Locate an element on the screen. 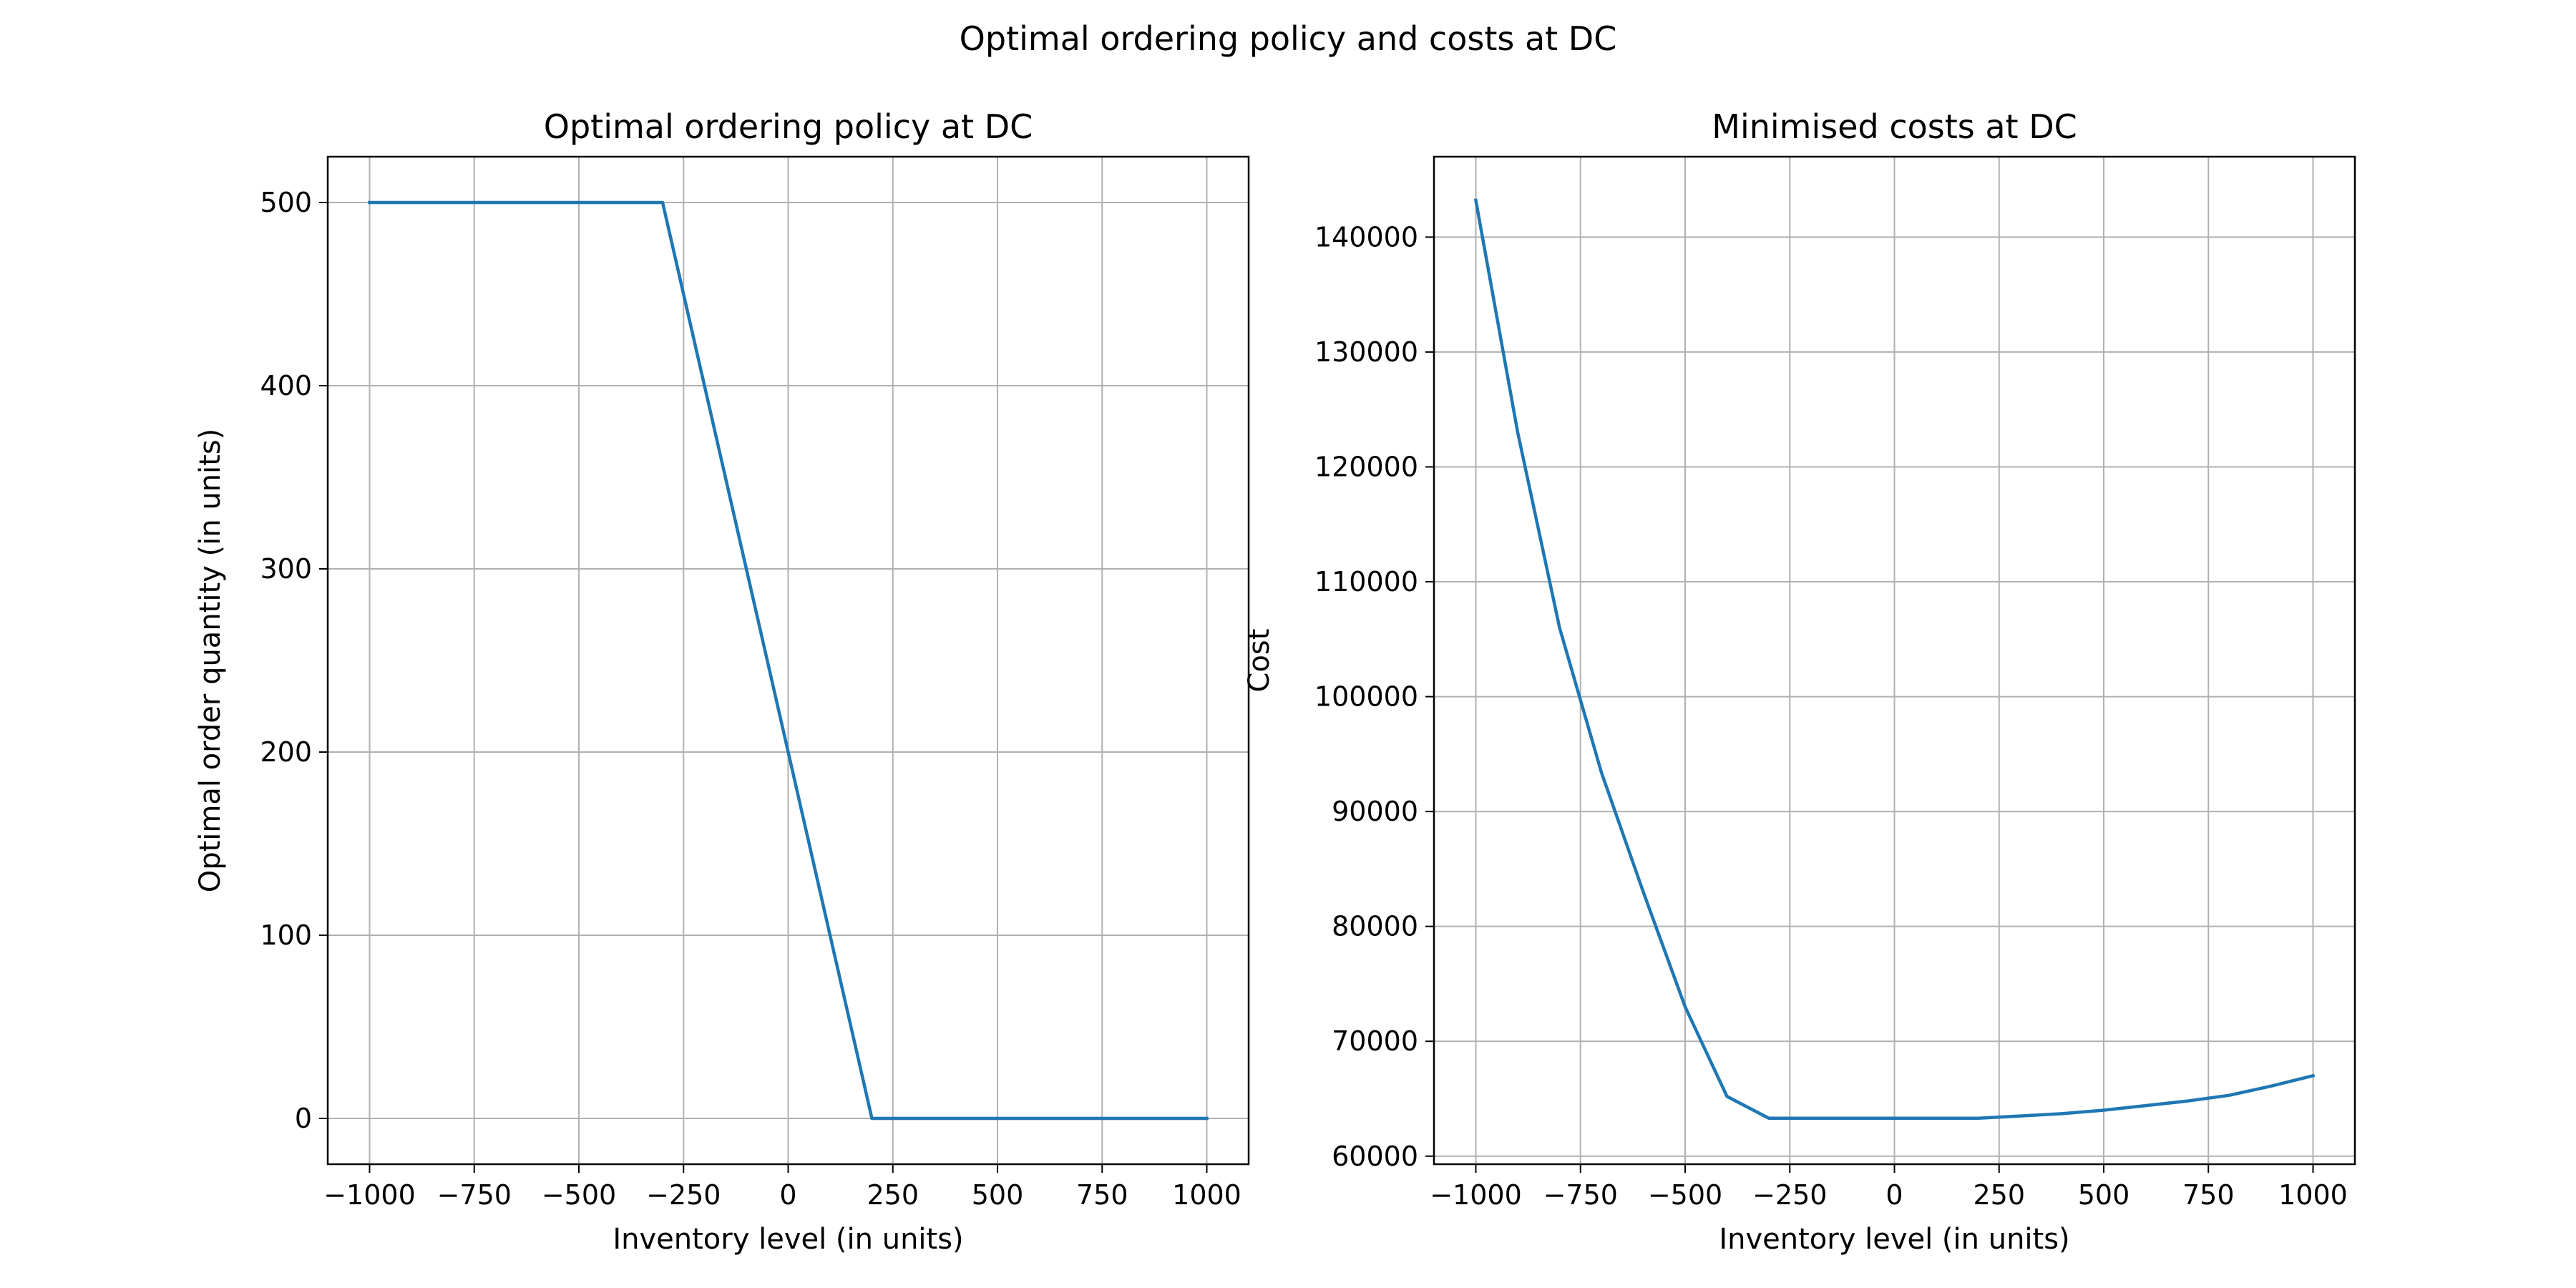 This screenshot has width=2576, height=1288. policy-x-tick-label: 750 is located at coordinates (1102, 1195).